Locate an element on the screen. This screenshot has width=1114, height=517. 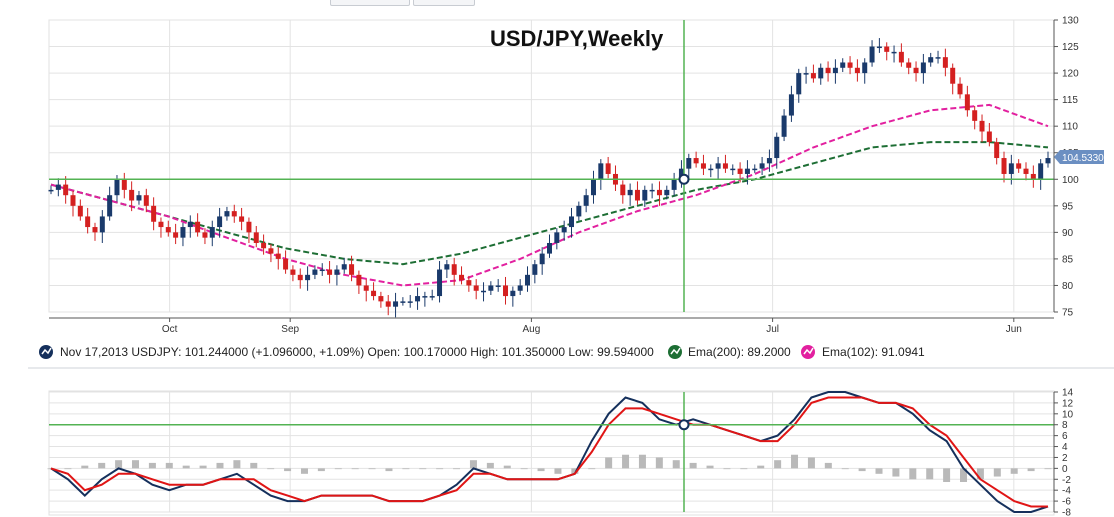
y-tick-label: 130 is located at coordinates (1070, 21).